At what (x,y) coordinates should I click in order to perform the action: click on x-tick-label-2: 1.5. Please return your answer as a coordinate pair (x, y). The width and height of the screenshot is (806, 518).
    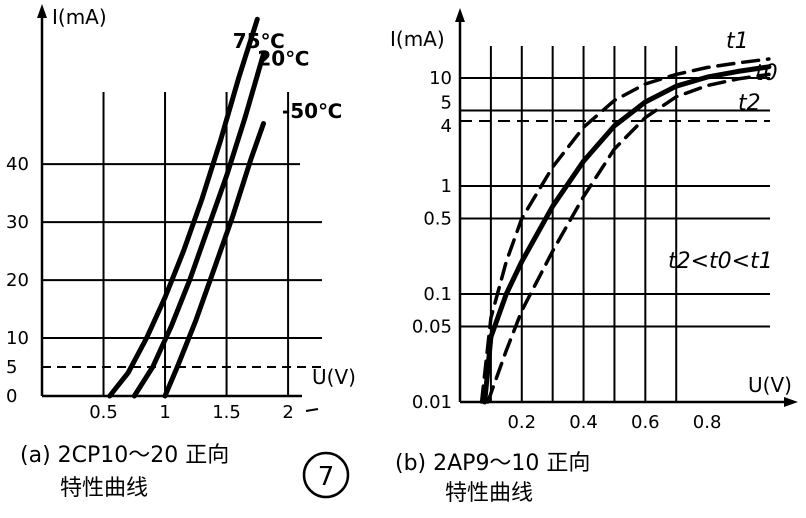
    Looking at the image, I should click on (226, 412).